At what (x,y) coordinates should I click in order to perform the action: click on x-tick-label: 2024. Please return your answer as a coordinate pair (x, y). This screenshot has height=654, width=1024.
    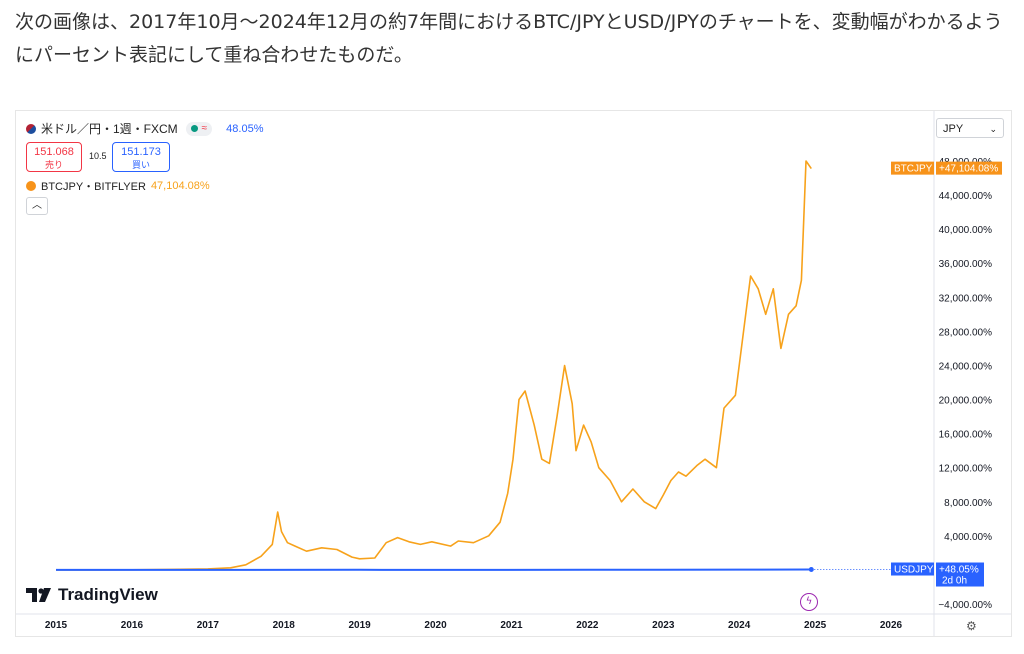
    Looking at the image, I should click on (739, 625).